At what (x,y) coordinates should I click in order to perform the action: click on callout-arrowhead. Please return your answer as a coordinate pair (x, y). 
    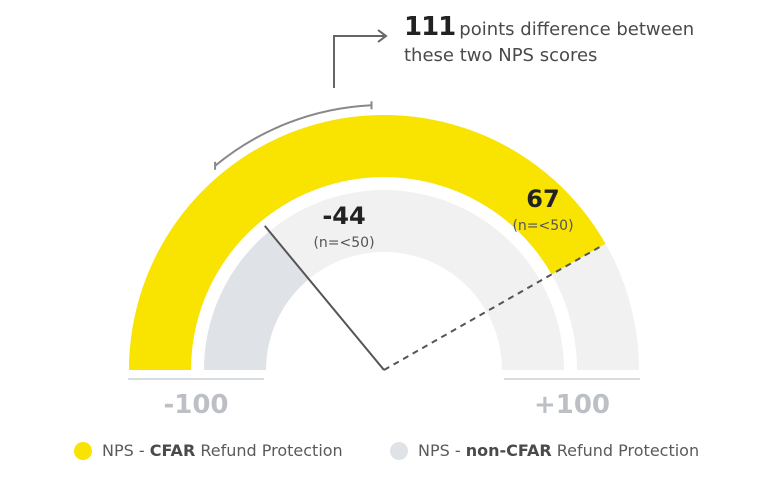
    Looking at the image, I should click on (382, 36).